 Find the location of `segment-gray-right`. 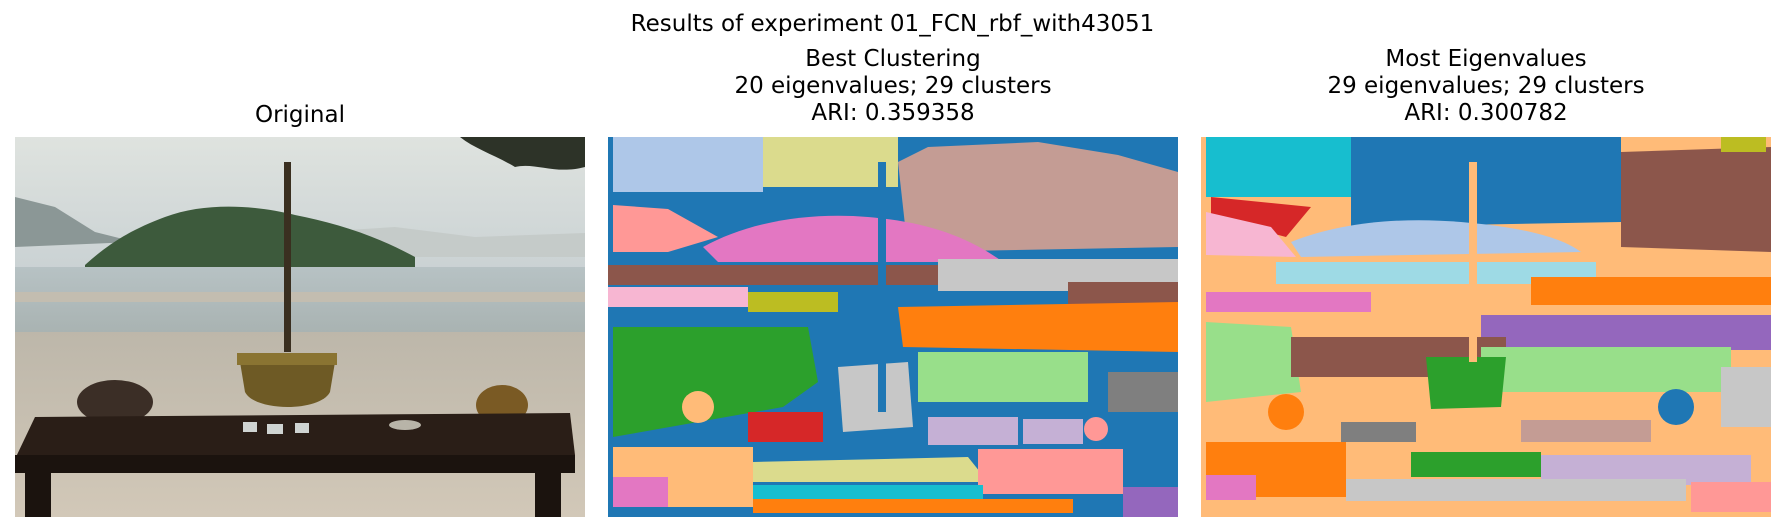

segment-gray-right is located at coordinates (1143, 392).